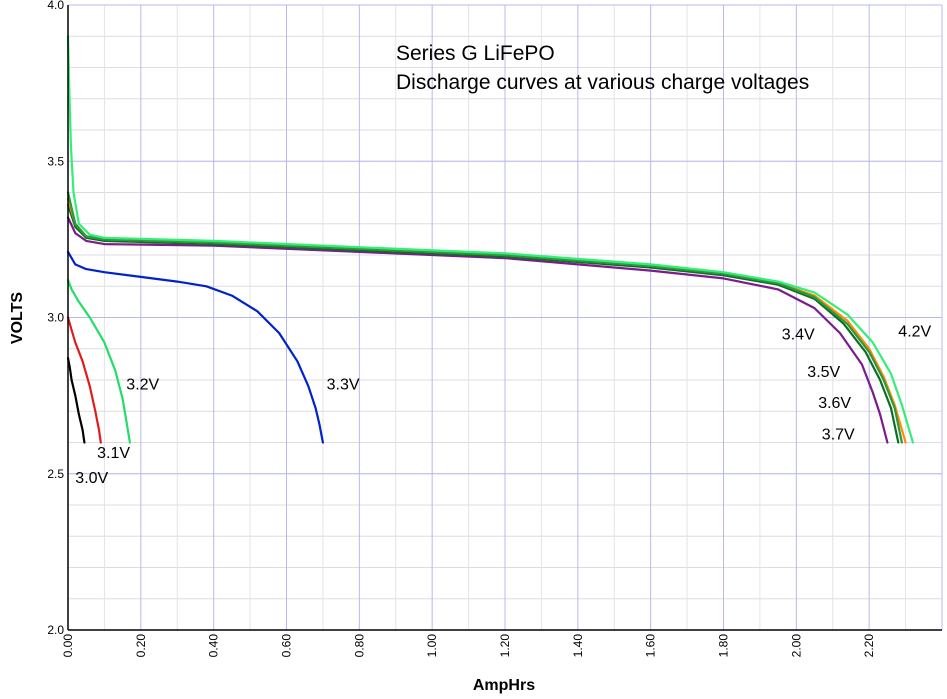 The image size is (947, 699). Describe the element at coordinates (798, 334) in the screenshot. I see `curve-label-3_4V: 3.4V` at that location.